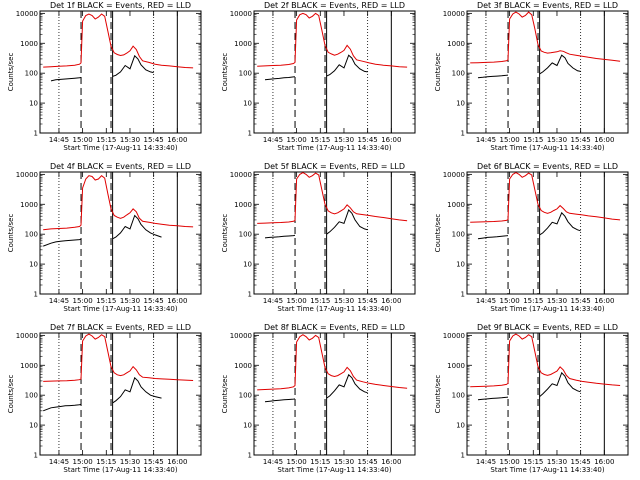 Image resolution: width=640 pixels, height=480 pixels. Describe the element at coordinates (547, 5) in the screenshot. I see `panel-title: Det 3f BLACK = Events, RED = LLD` at that location.